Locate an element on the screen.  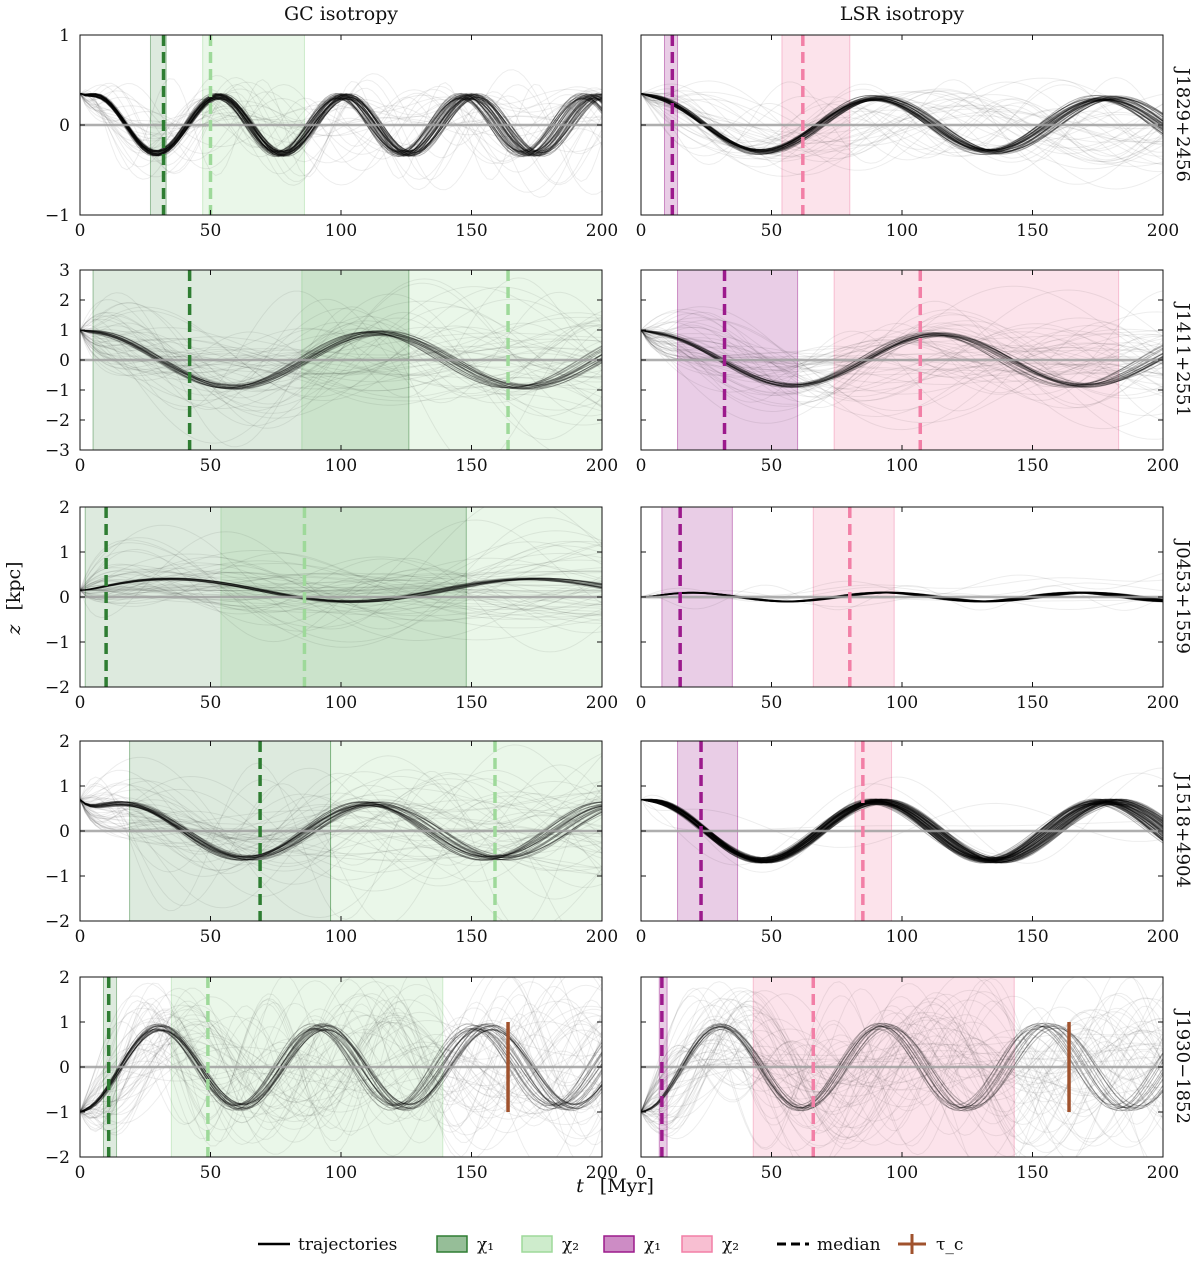
pulsar-label: J0453+1559 is located at coordinates (1182, 596).